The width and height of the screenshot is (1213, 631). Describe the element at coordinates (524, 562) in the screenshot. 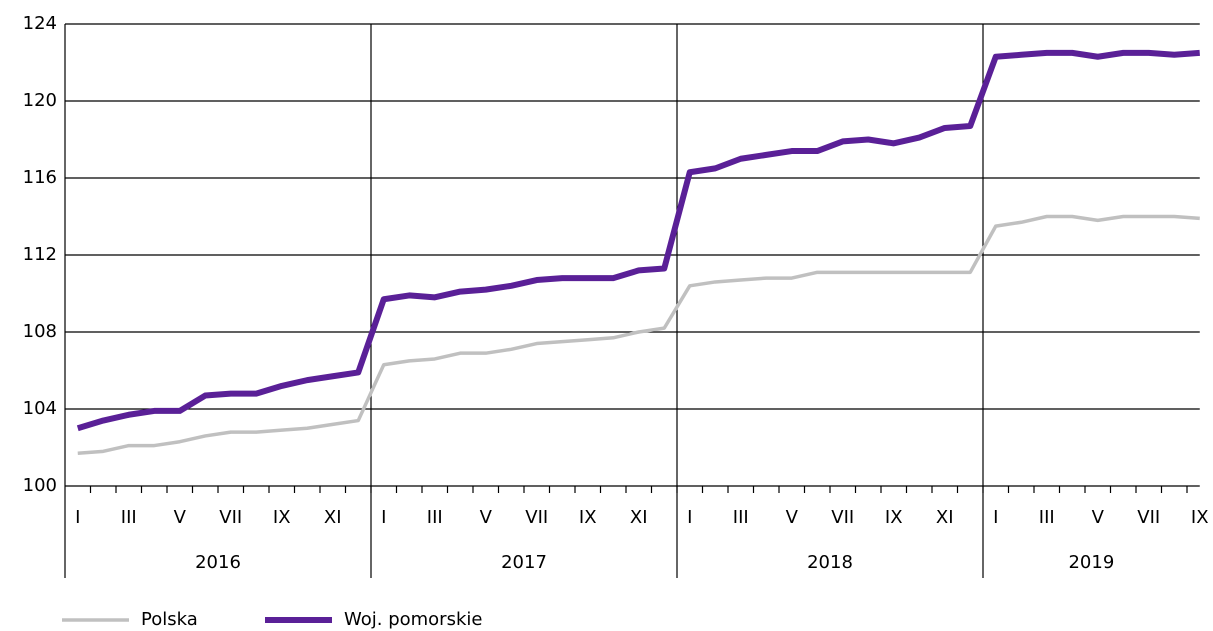

I see `x-group-label: 2017` at that location.